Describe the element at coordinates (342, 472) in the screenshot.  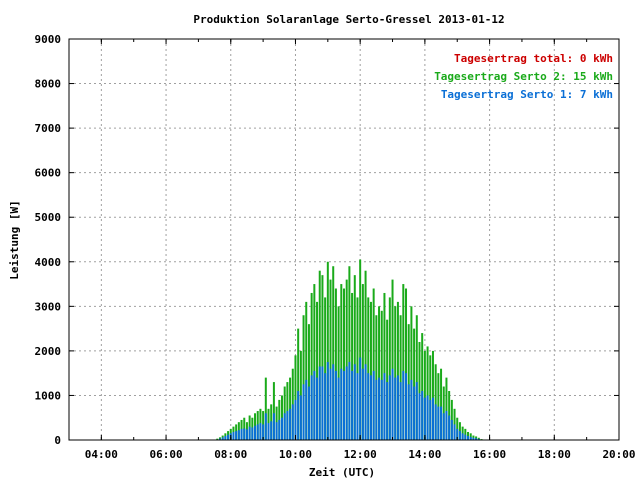
I see `x-axis-label: Zeit (UTC)` at that location.